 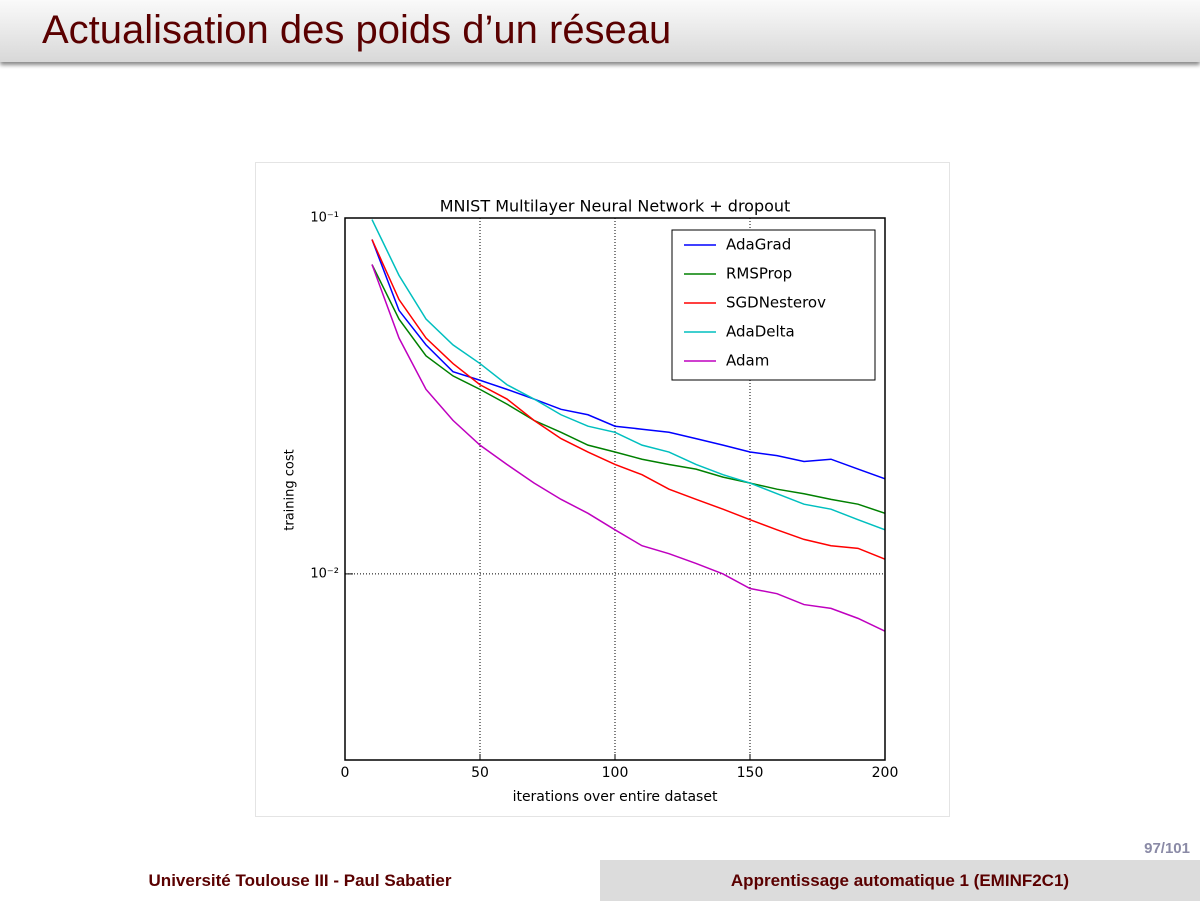 What do you see at coordinates (759, 274) in the screenshot?
I see `legend-label: RMSProp` at bounding box center [759, 274].